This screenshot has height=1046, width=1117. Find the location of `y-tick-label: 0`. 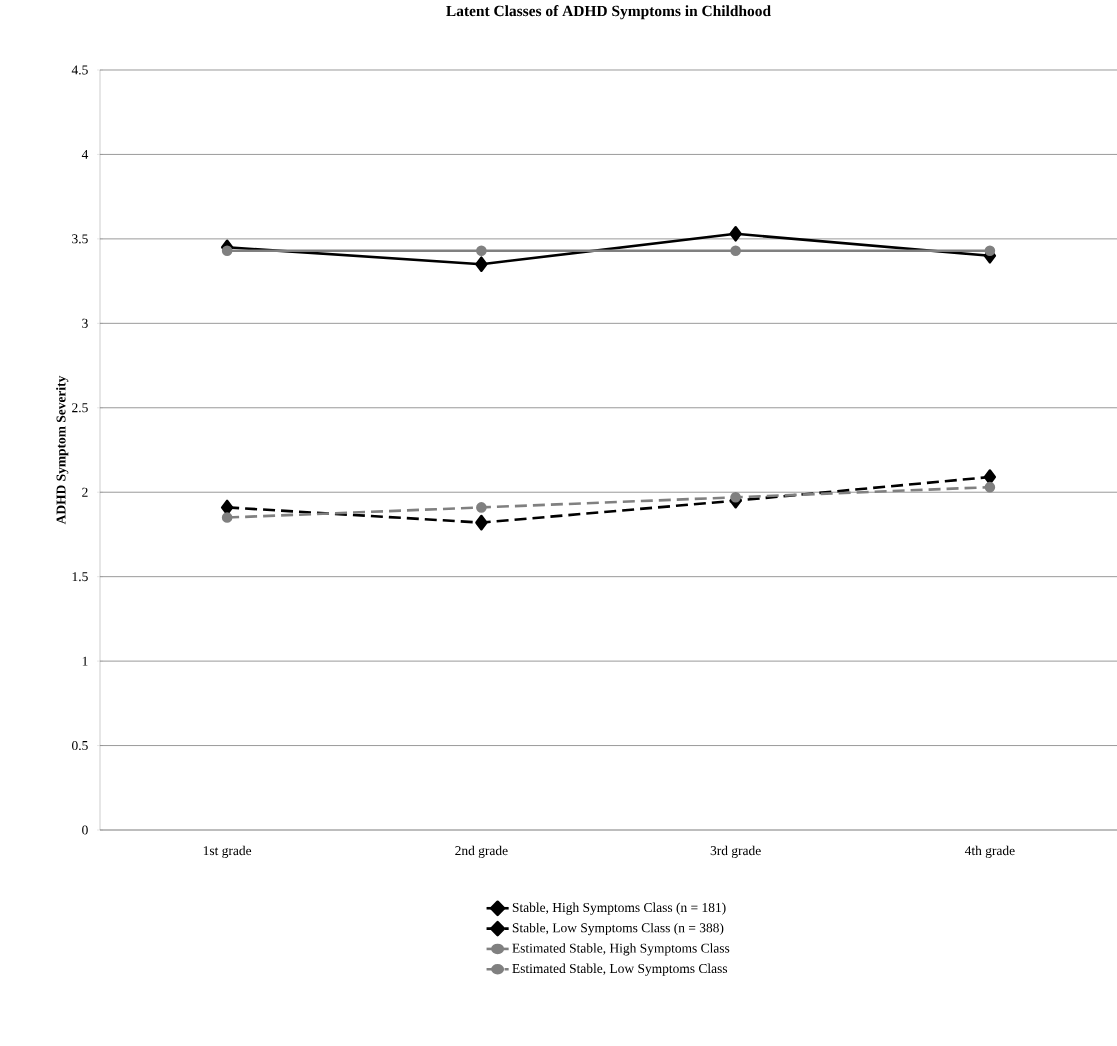

y-tick-label: 0 is located at coordinates (85, 830).